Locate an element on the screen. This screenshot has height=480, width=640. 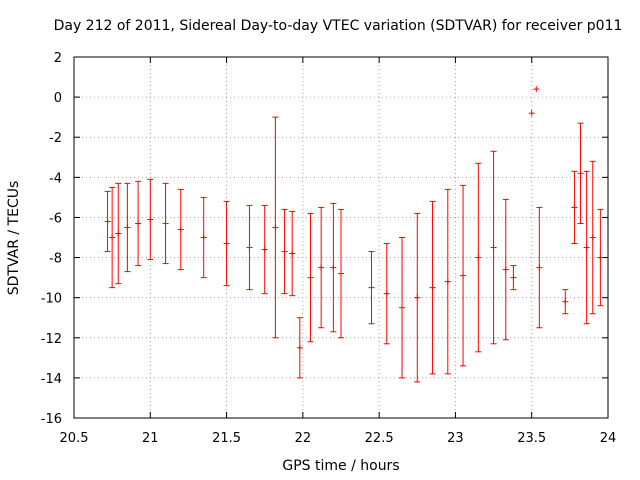
x-tick-label: 24 is located at coordinates (608, 438).